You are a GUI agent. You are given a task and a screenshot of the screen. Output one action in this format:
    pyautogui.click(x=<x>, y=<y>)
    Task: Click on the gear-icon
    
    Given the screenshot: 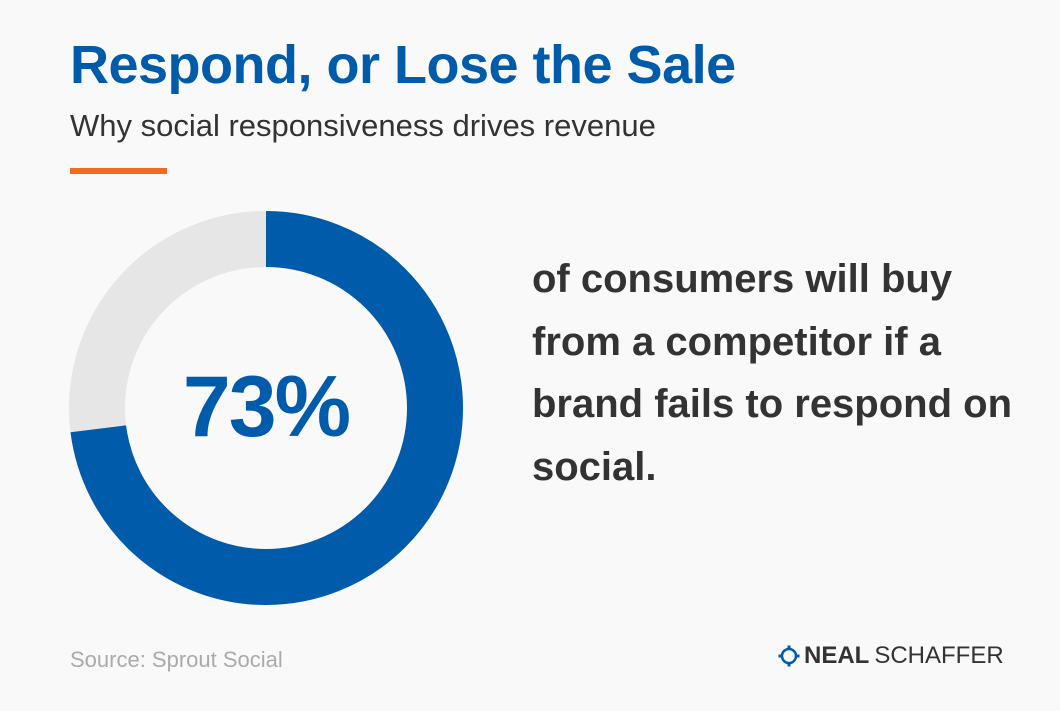 What is the action you would take?
    pyautogui.click(x=789, y=656)
    